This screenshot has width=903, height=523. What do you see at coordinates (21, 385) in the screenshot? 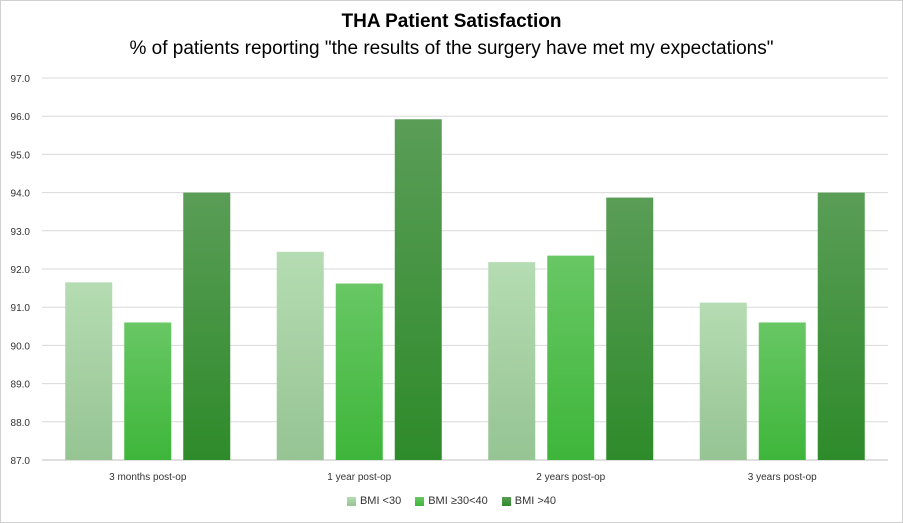
I see `y-tick-label: 89.0` at bounding box center [21, 385].